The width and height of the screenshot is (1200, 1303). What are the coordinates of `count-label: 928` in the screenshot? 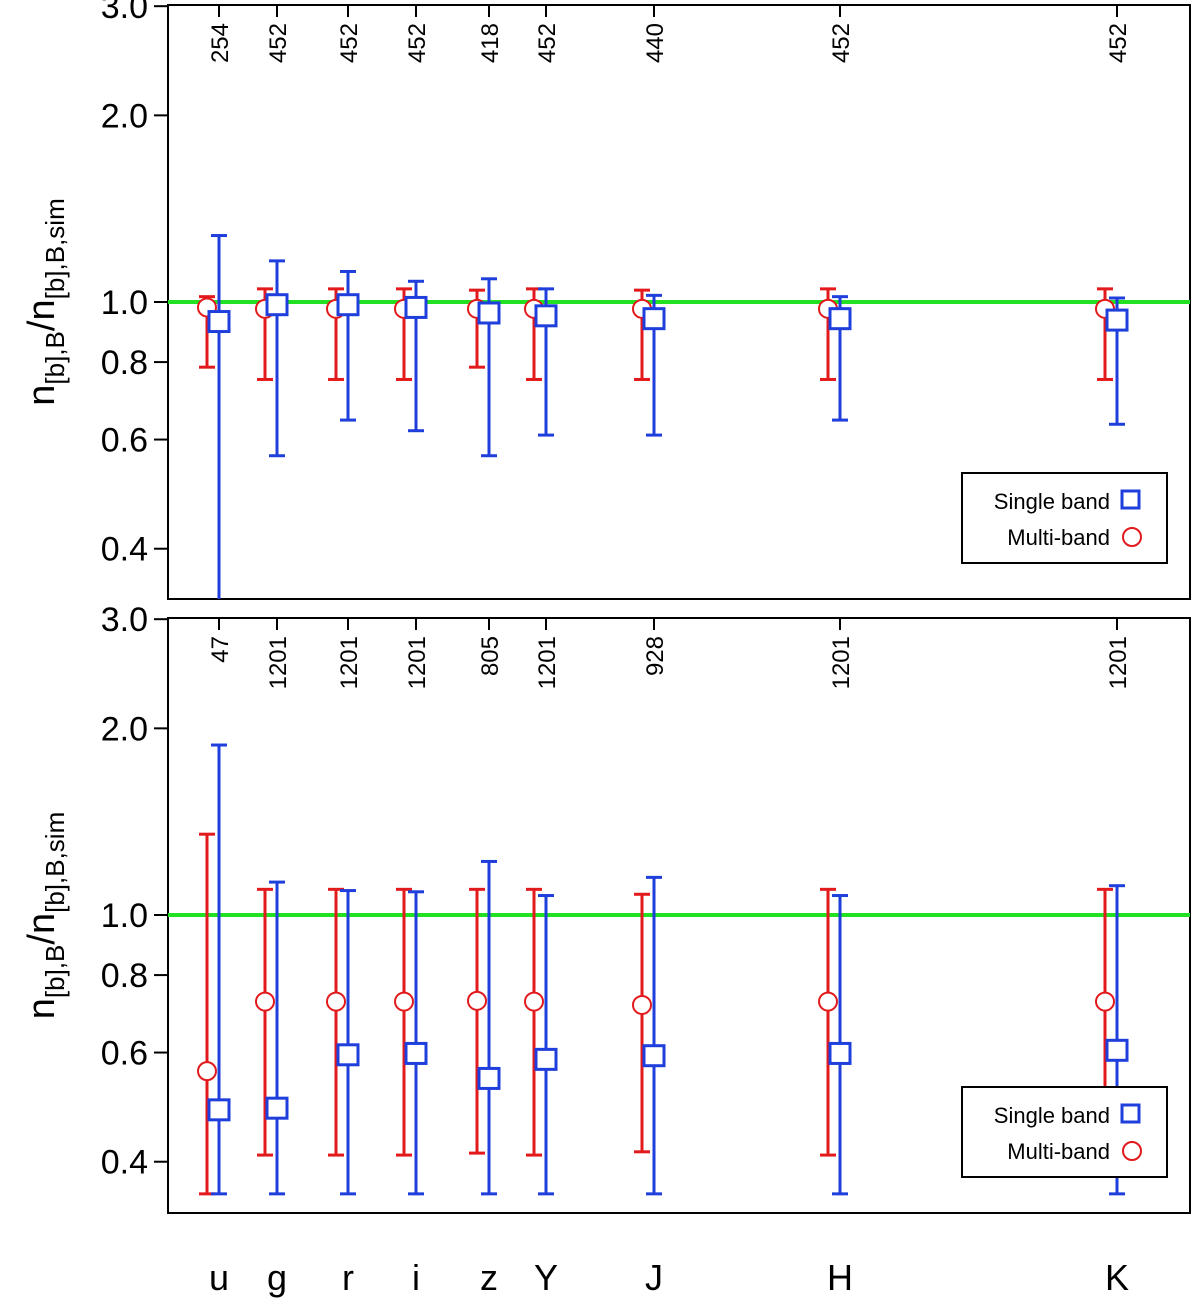 It's located at (655, 656).